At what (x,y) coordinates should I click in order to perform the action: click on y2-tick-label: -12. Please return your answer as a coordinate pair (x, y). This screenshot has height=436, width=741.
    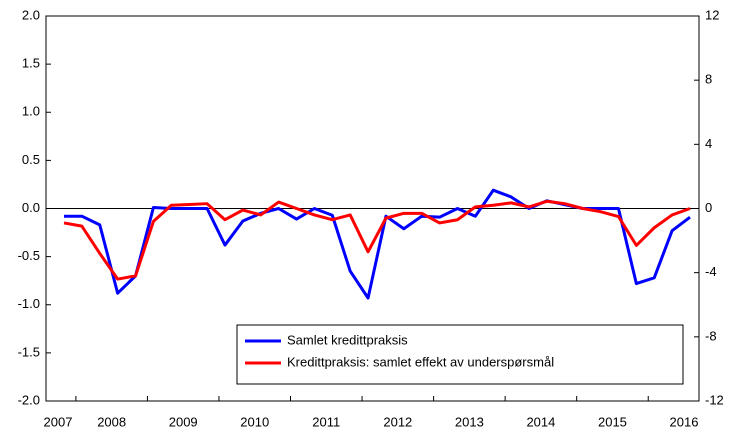
    Looking at the image, I should click on (714, 399).